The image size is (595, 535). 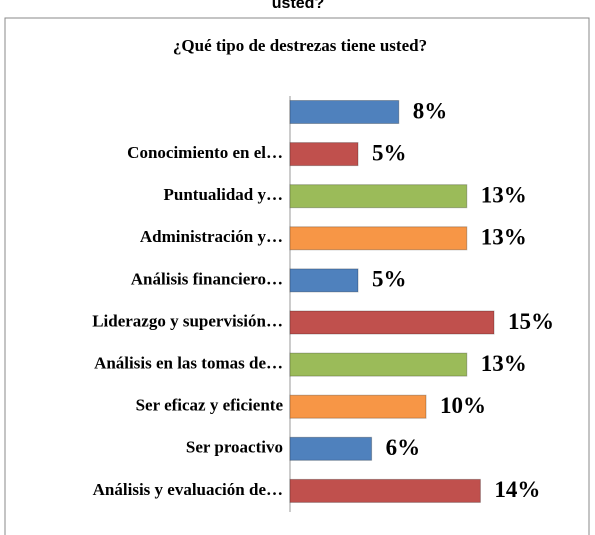 What do you see at coordinates (531, 321) in the screenshot?
I see `value-label: 15%` at bounding box center [531, 321].